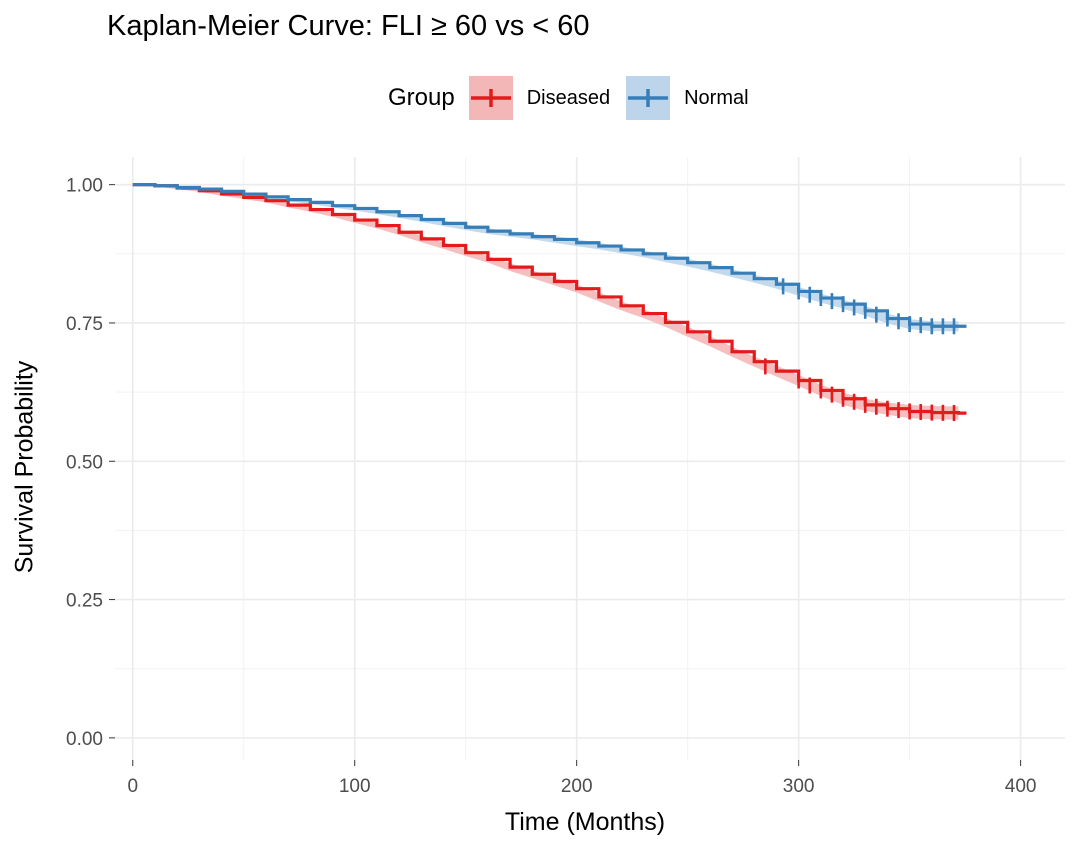  What do you see at coordinates (716, 97) in the screenshot?
I see `legend-label-normal: Normal` at bounding box center [716, 97].